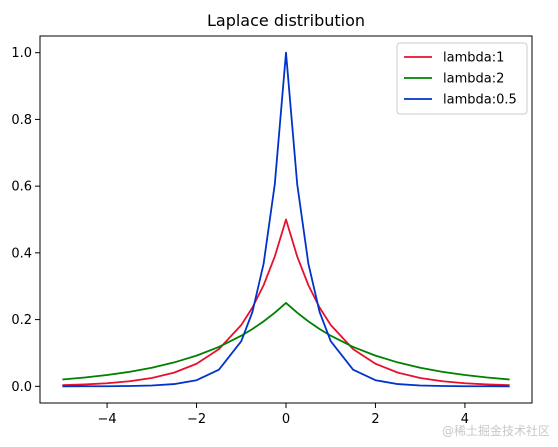 The image size is (558, 447). I want to click on x-tick-label: 4, so click(465, 419).